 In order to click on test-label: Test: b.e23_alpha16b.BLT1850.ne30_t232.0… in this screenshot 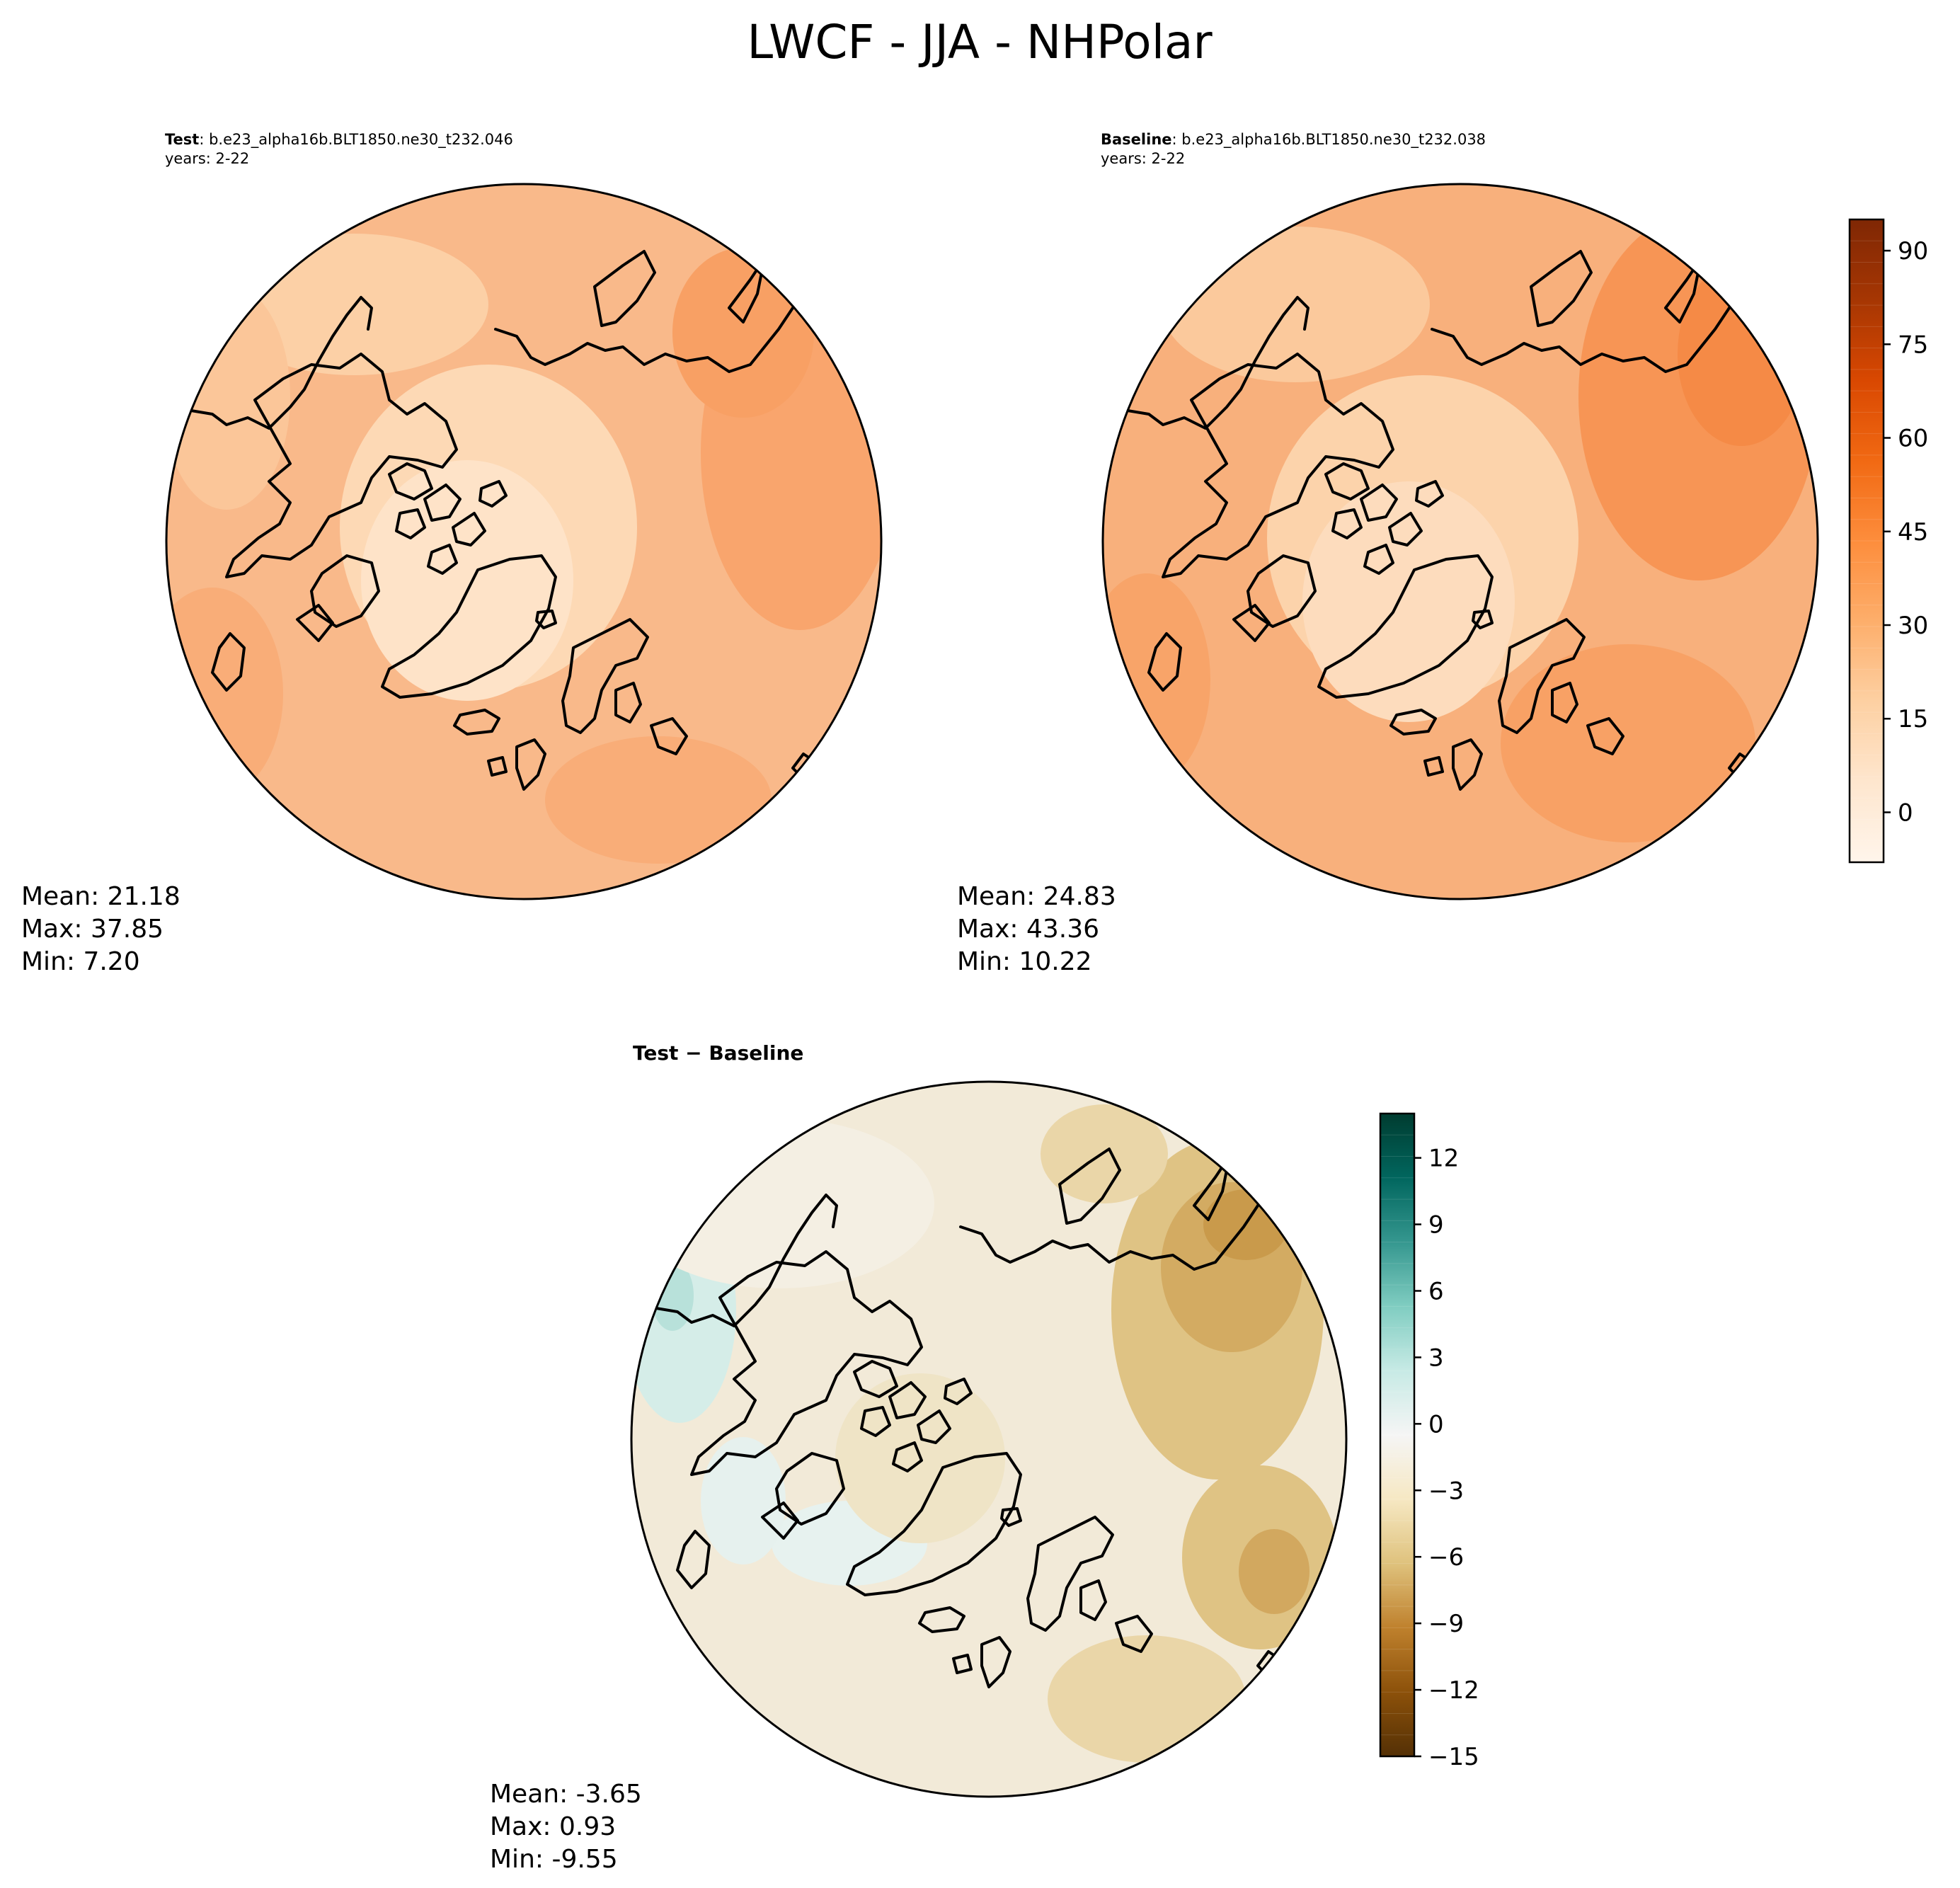, I will do `click(339, 140)`.